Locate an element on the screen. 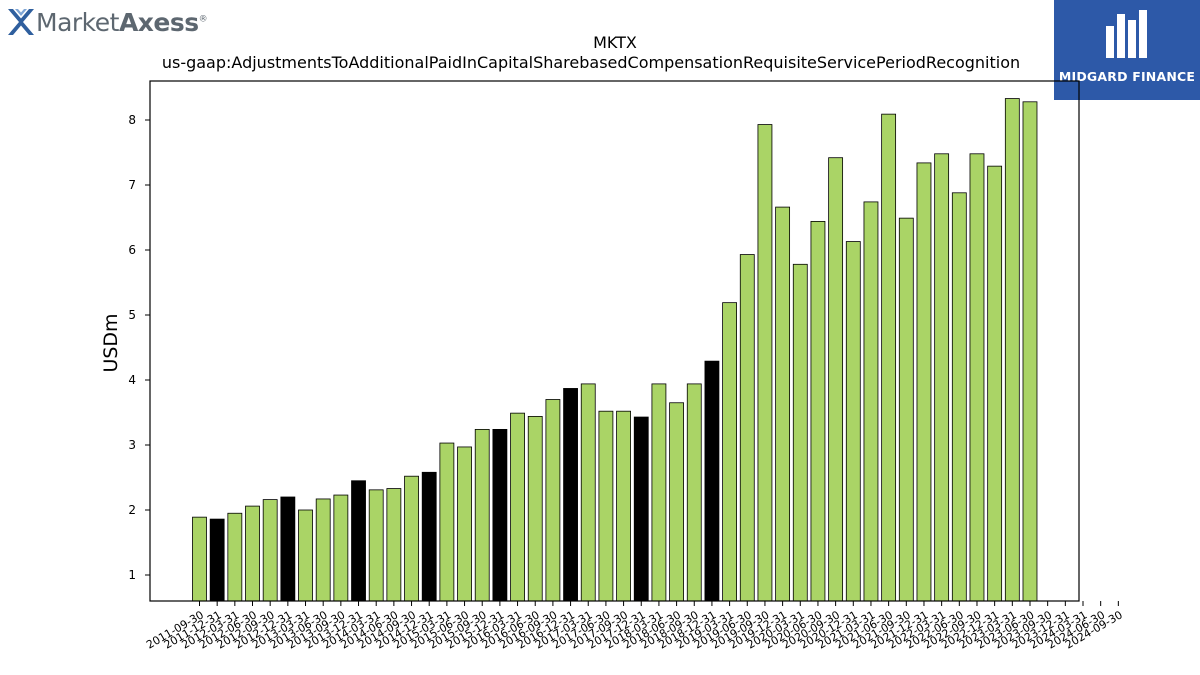 The height and width of the screenshot is (675, 1200). y-ticks-group: 1 2 3 4 5 6 7 8 is located at coordinates (139, 347).